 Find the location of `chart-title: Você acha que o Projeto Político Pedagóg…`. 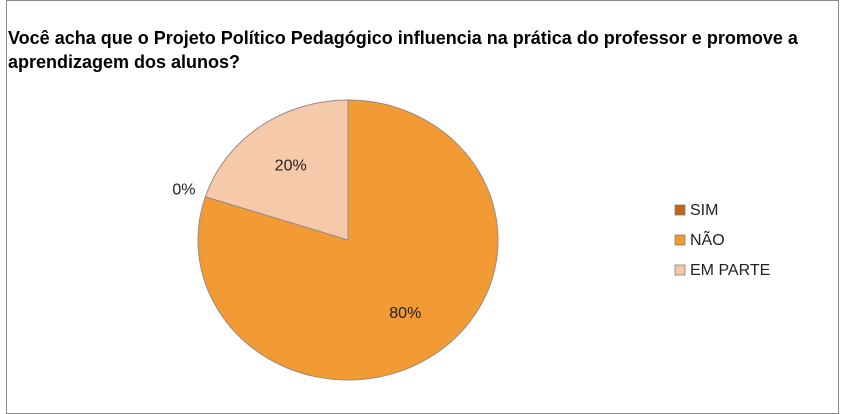

chart-title: Você acha que o Projeto Político Pedagóg… is located at coordinates (403, 50).